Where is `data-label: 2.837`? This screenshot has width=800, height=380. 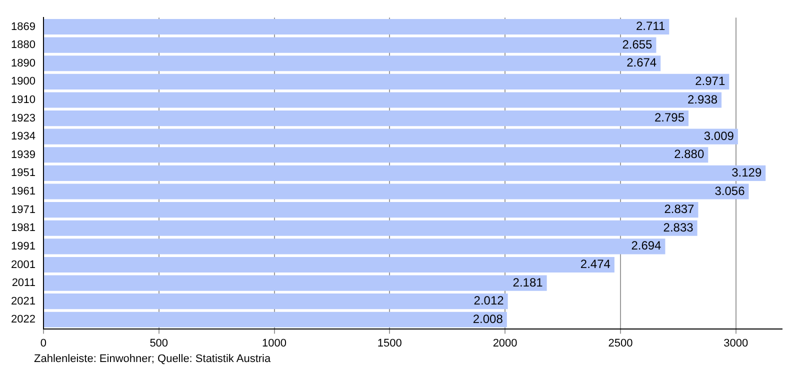 data-label: 2.837 is located at coordinates (679, 209).